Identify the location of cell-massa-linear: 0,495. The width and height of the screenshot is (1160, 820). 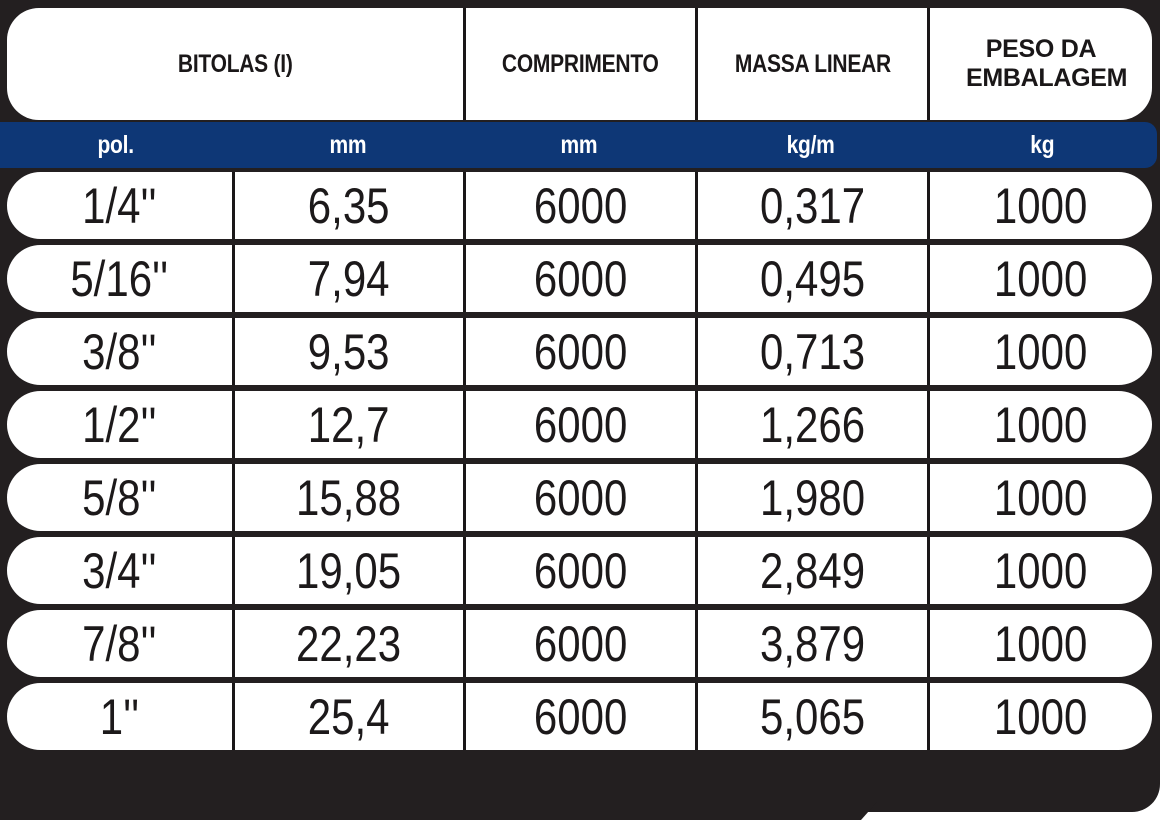
(811, 278).